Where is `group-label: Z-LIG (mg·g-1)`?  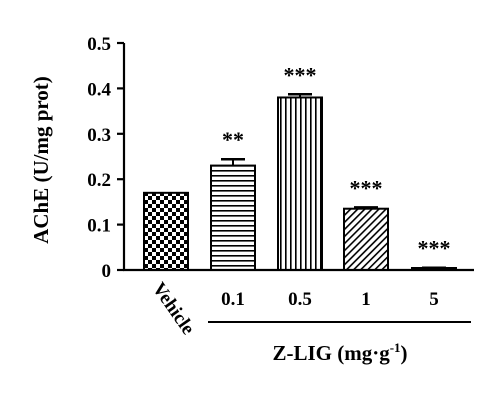 group-label: Z-LIG (mg·g-1) is located at coordinates (339, 352).